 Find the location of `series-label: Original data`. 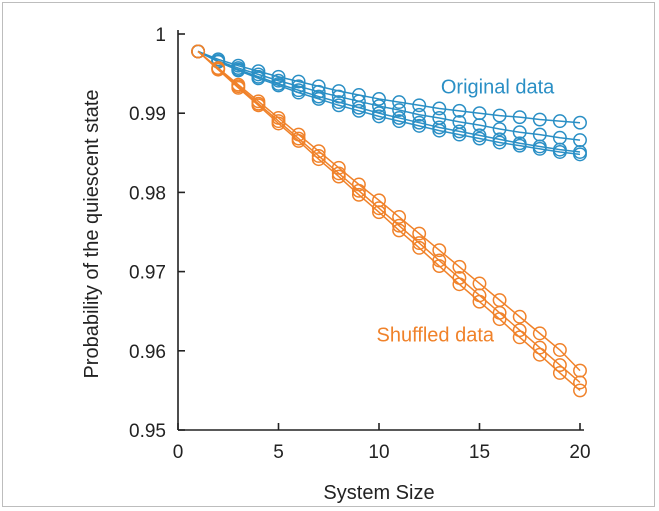

series-label: Original data is located at coordinates (498, 87).